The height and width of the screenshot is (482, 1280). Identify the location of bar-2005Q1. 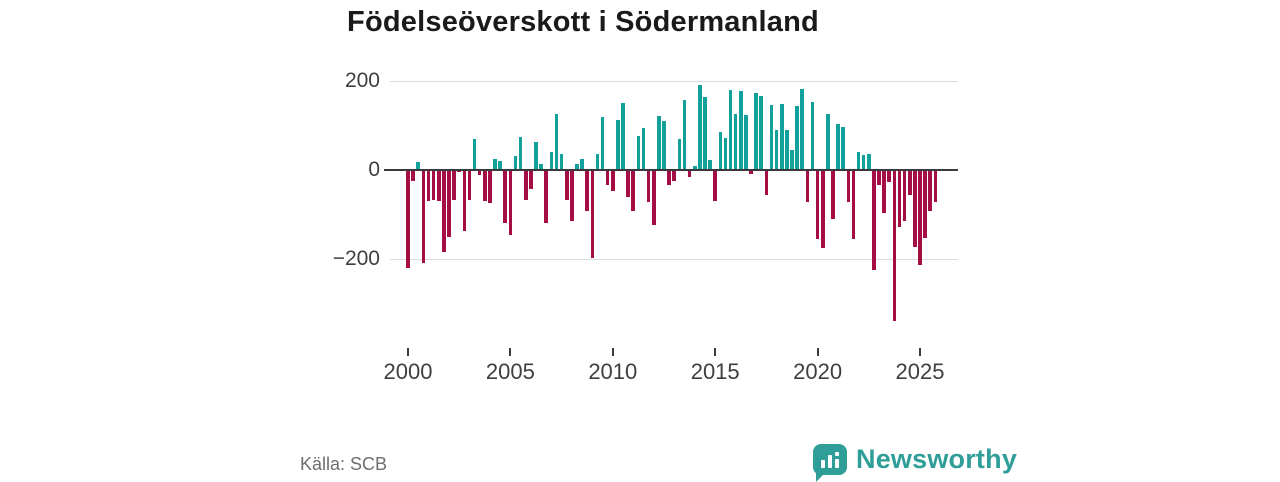
(510, 202).